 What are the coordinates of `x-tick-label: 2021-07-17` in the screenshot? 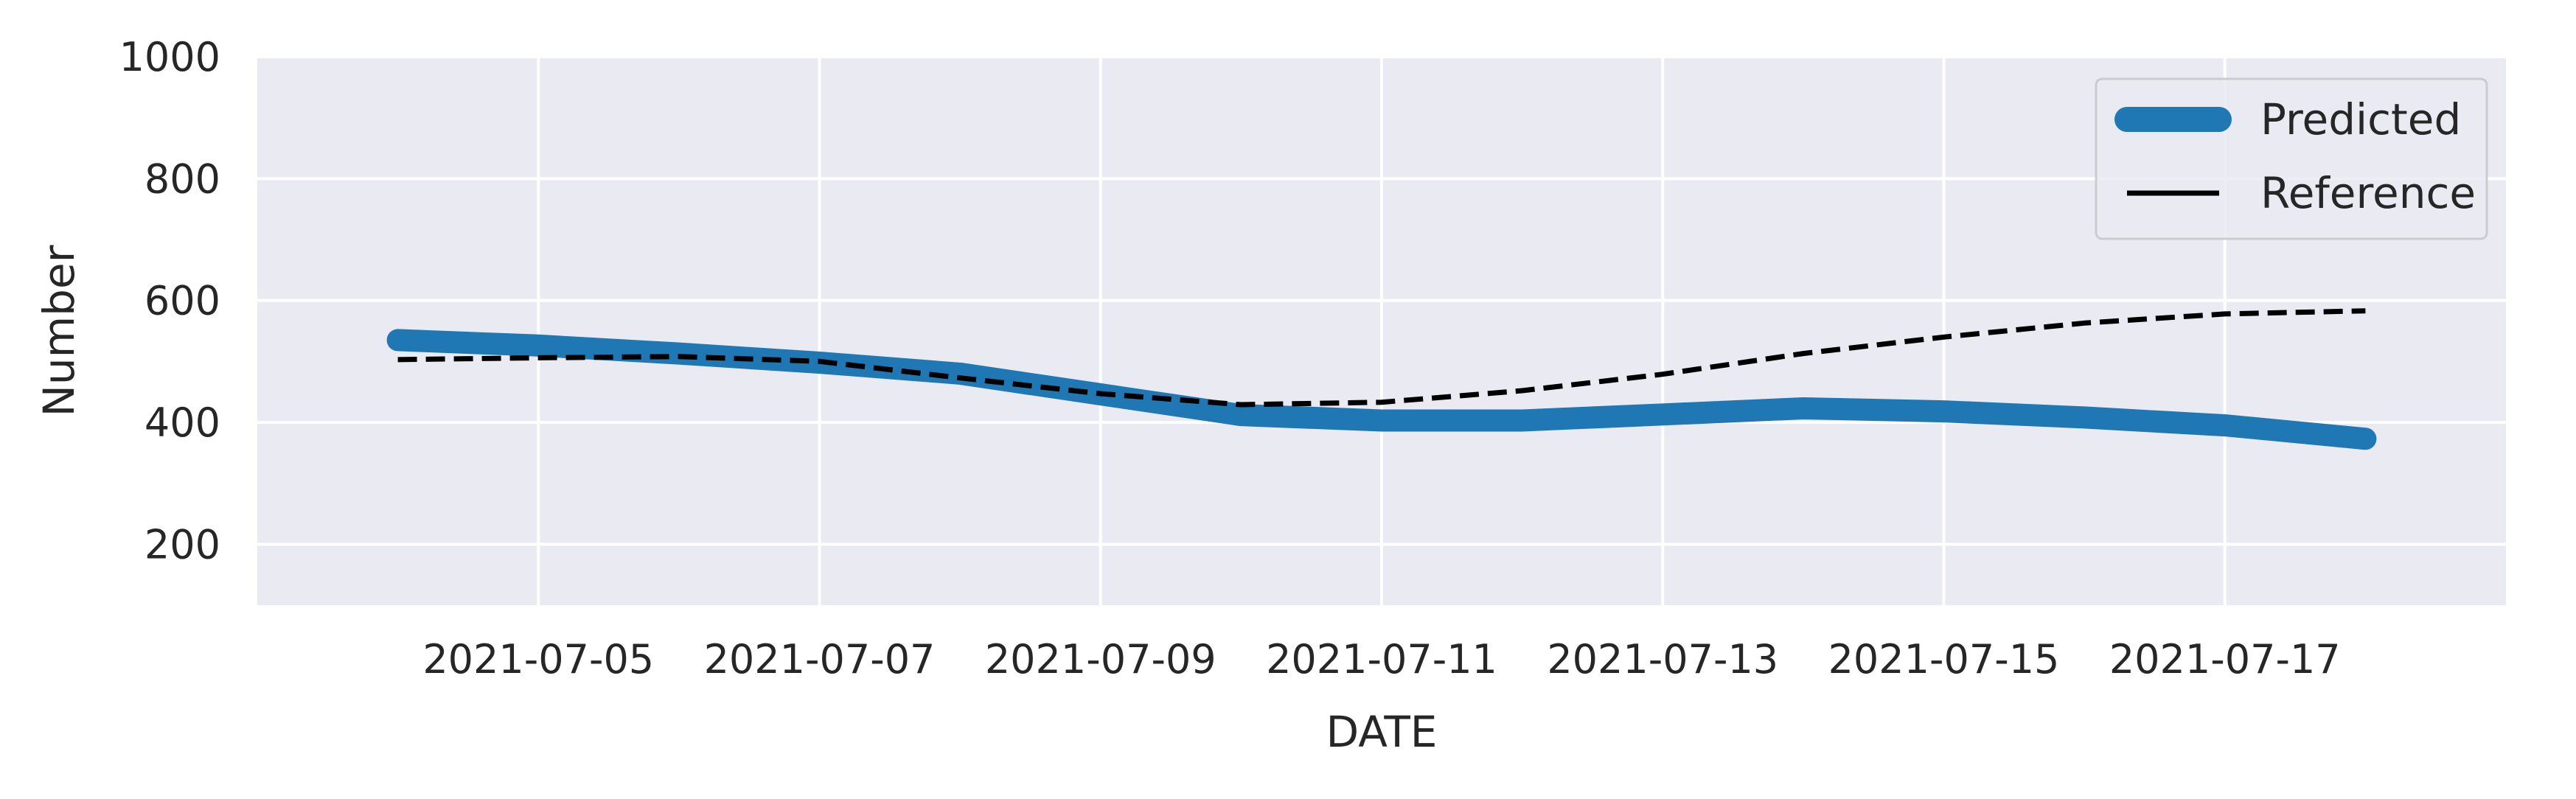 It's located at (2225, 659).